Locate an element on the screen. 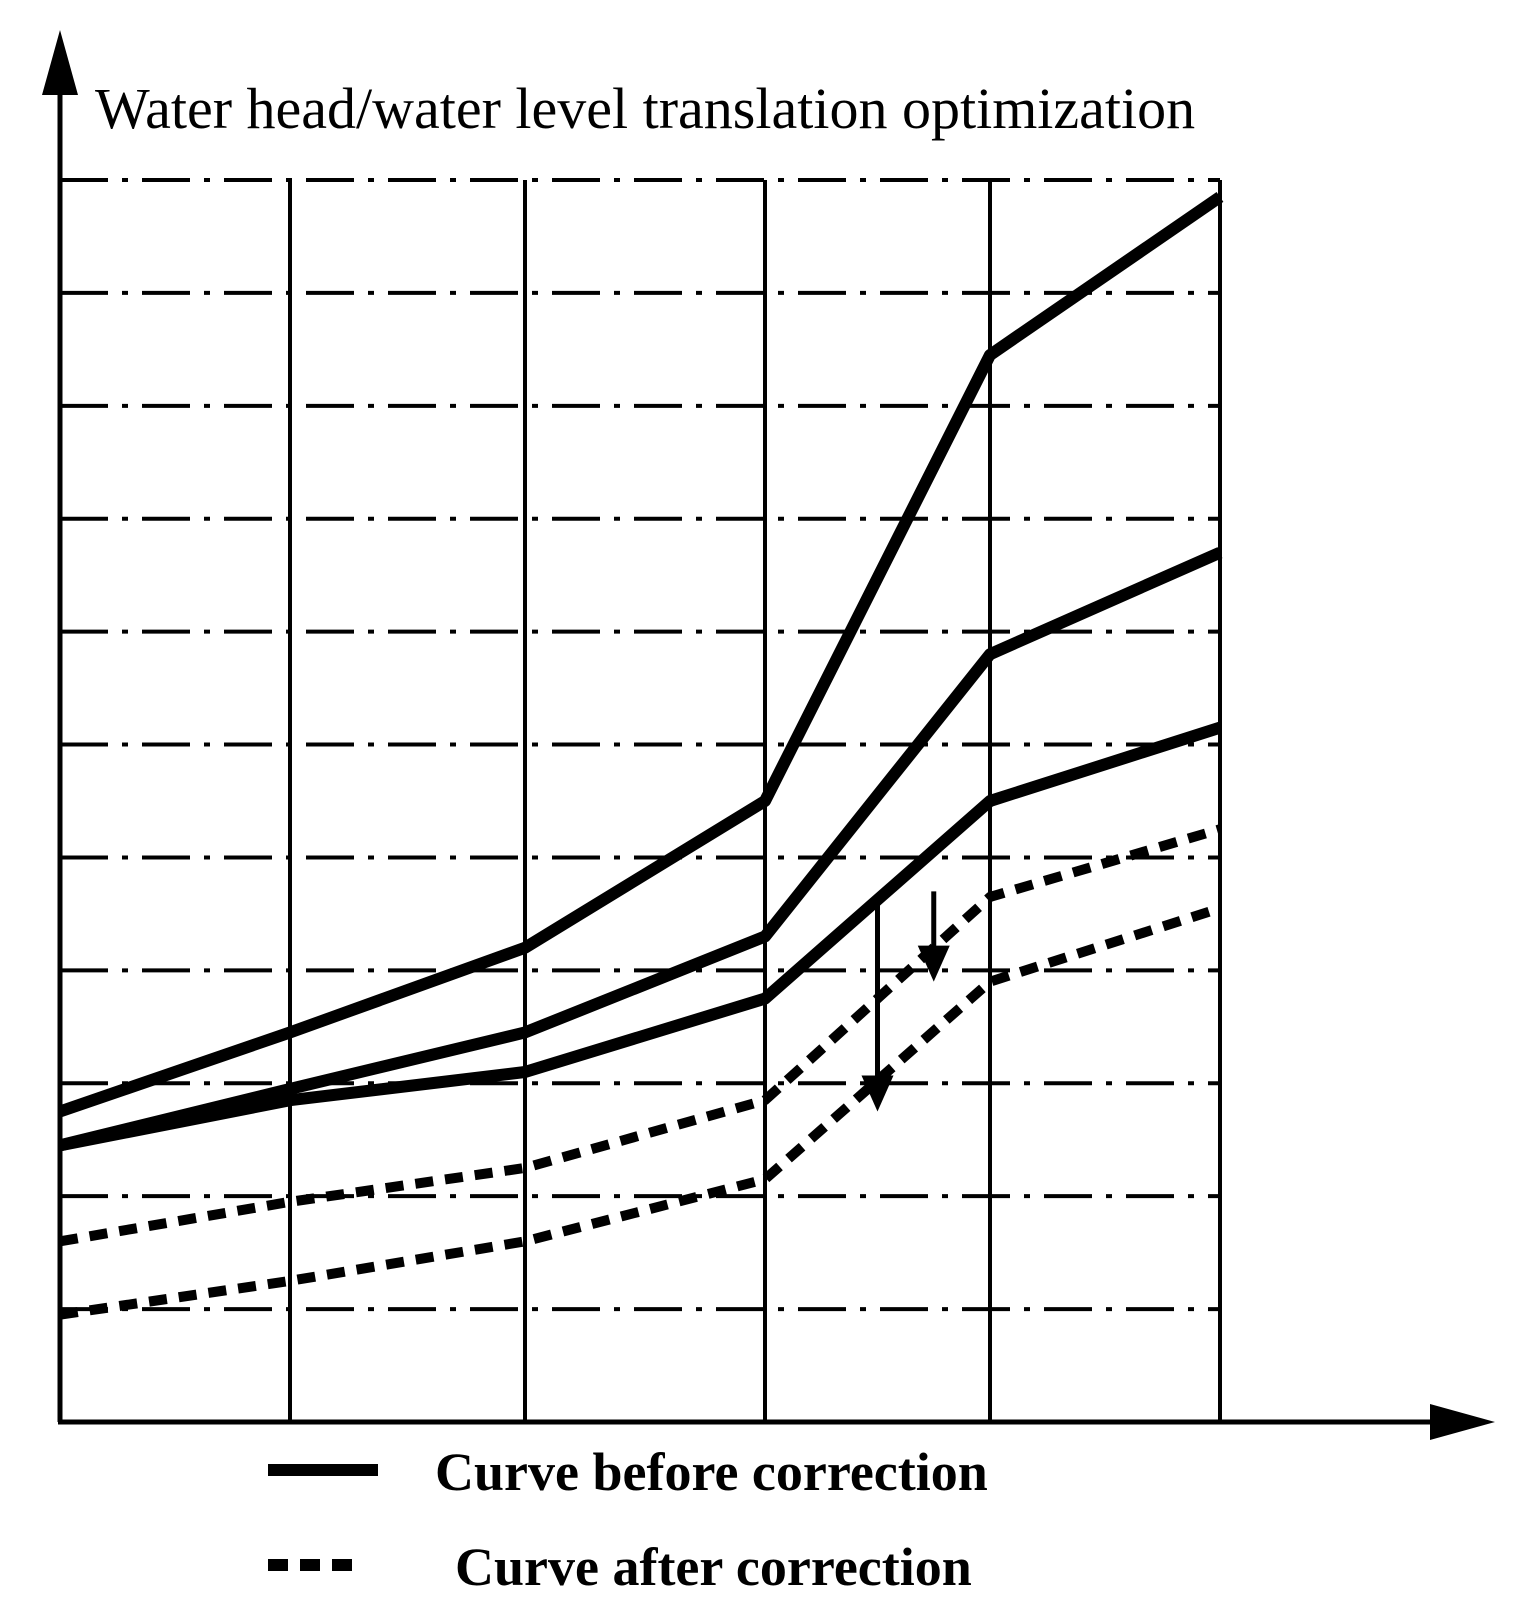 The width and height of the screenshot is (1517, 1620). annotations is located at coordinates (905, 1001).